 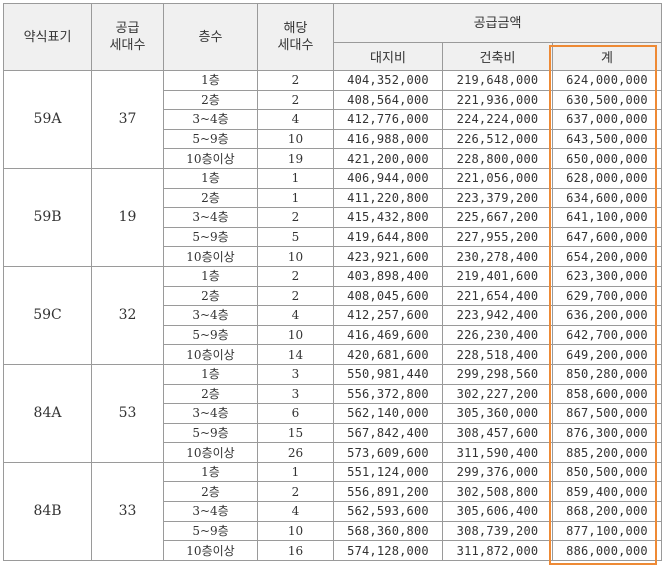 What do you see at coordinates (607, 374) in the screenshot?
I see `total-price-cell: 850,280,000` at bounding box center [607, 374].